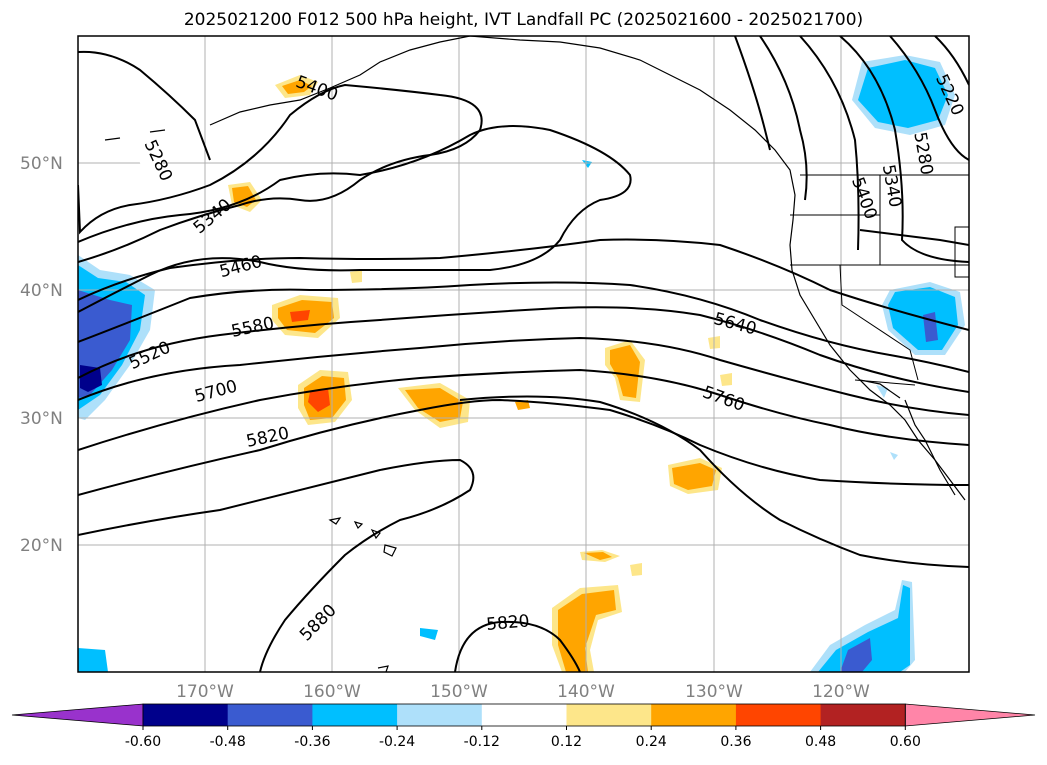  I want to click on negative-blob-southwest, so click(93, 660).